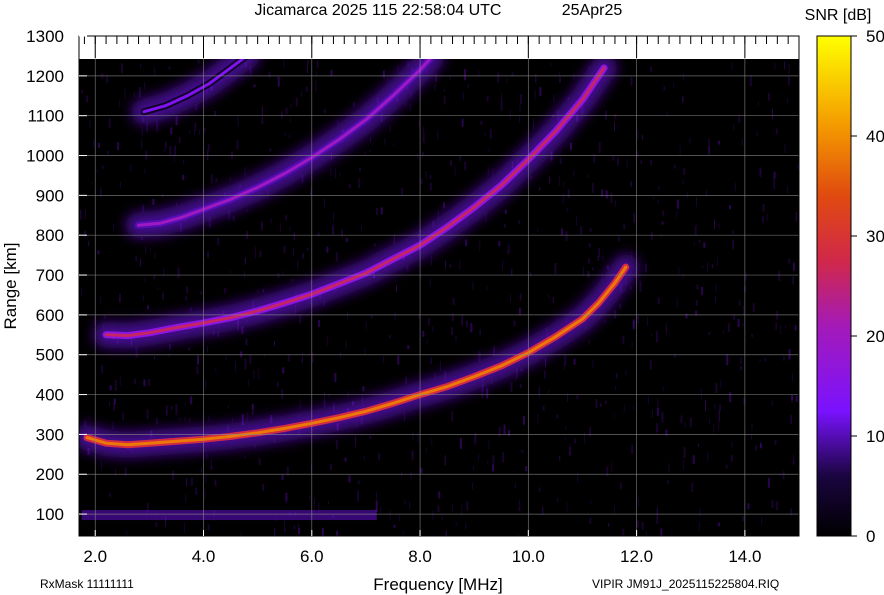  What do you see at coordinates (95, 556) in the screenshot?
I see `x-tick-label: 2.0` at bounding box center [95, 556].